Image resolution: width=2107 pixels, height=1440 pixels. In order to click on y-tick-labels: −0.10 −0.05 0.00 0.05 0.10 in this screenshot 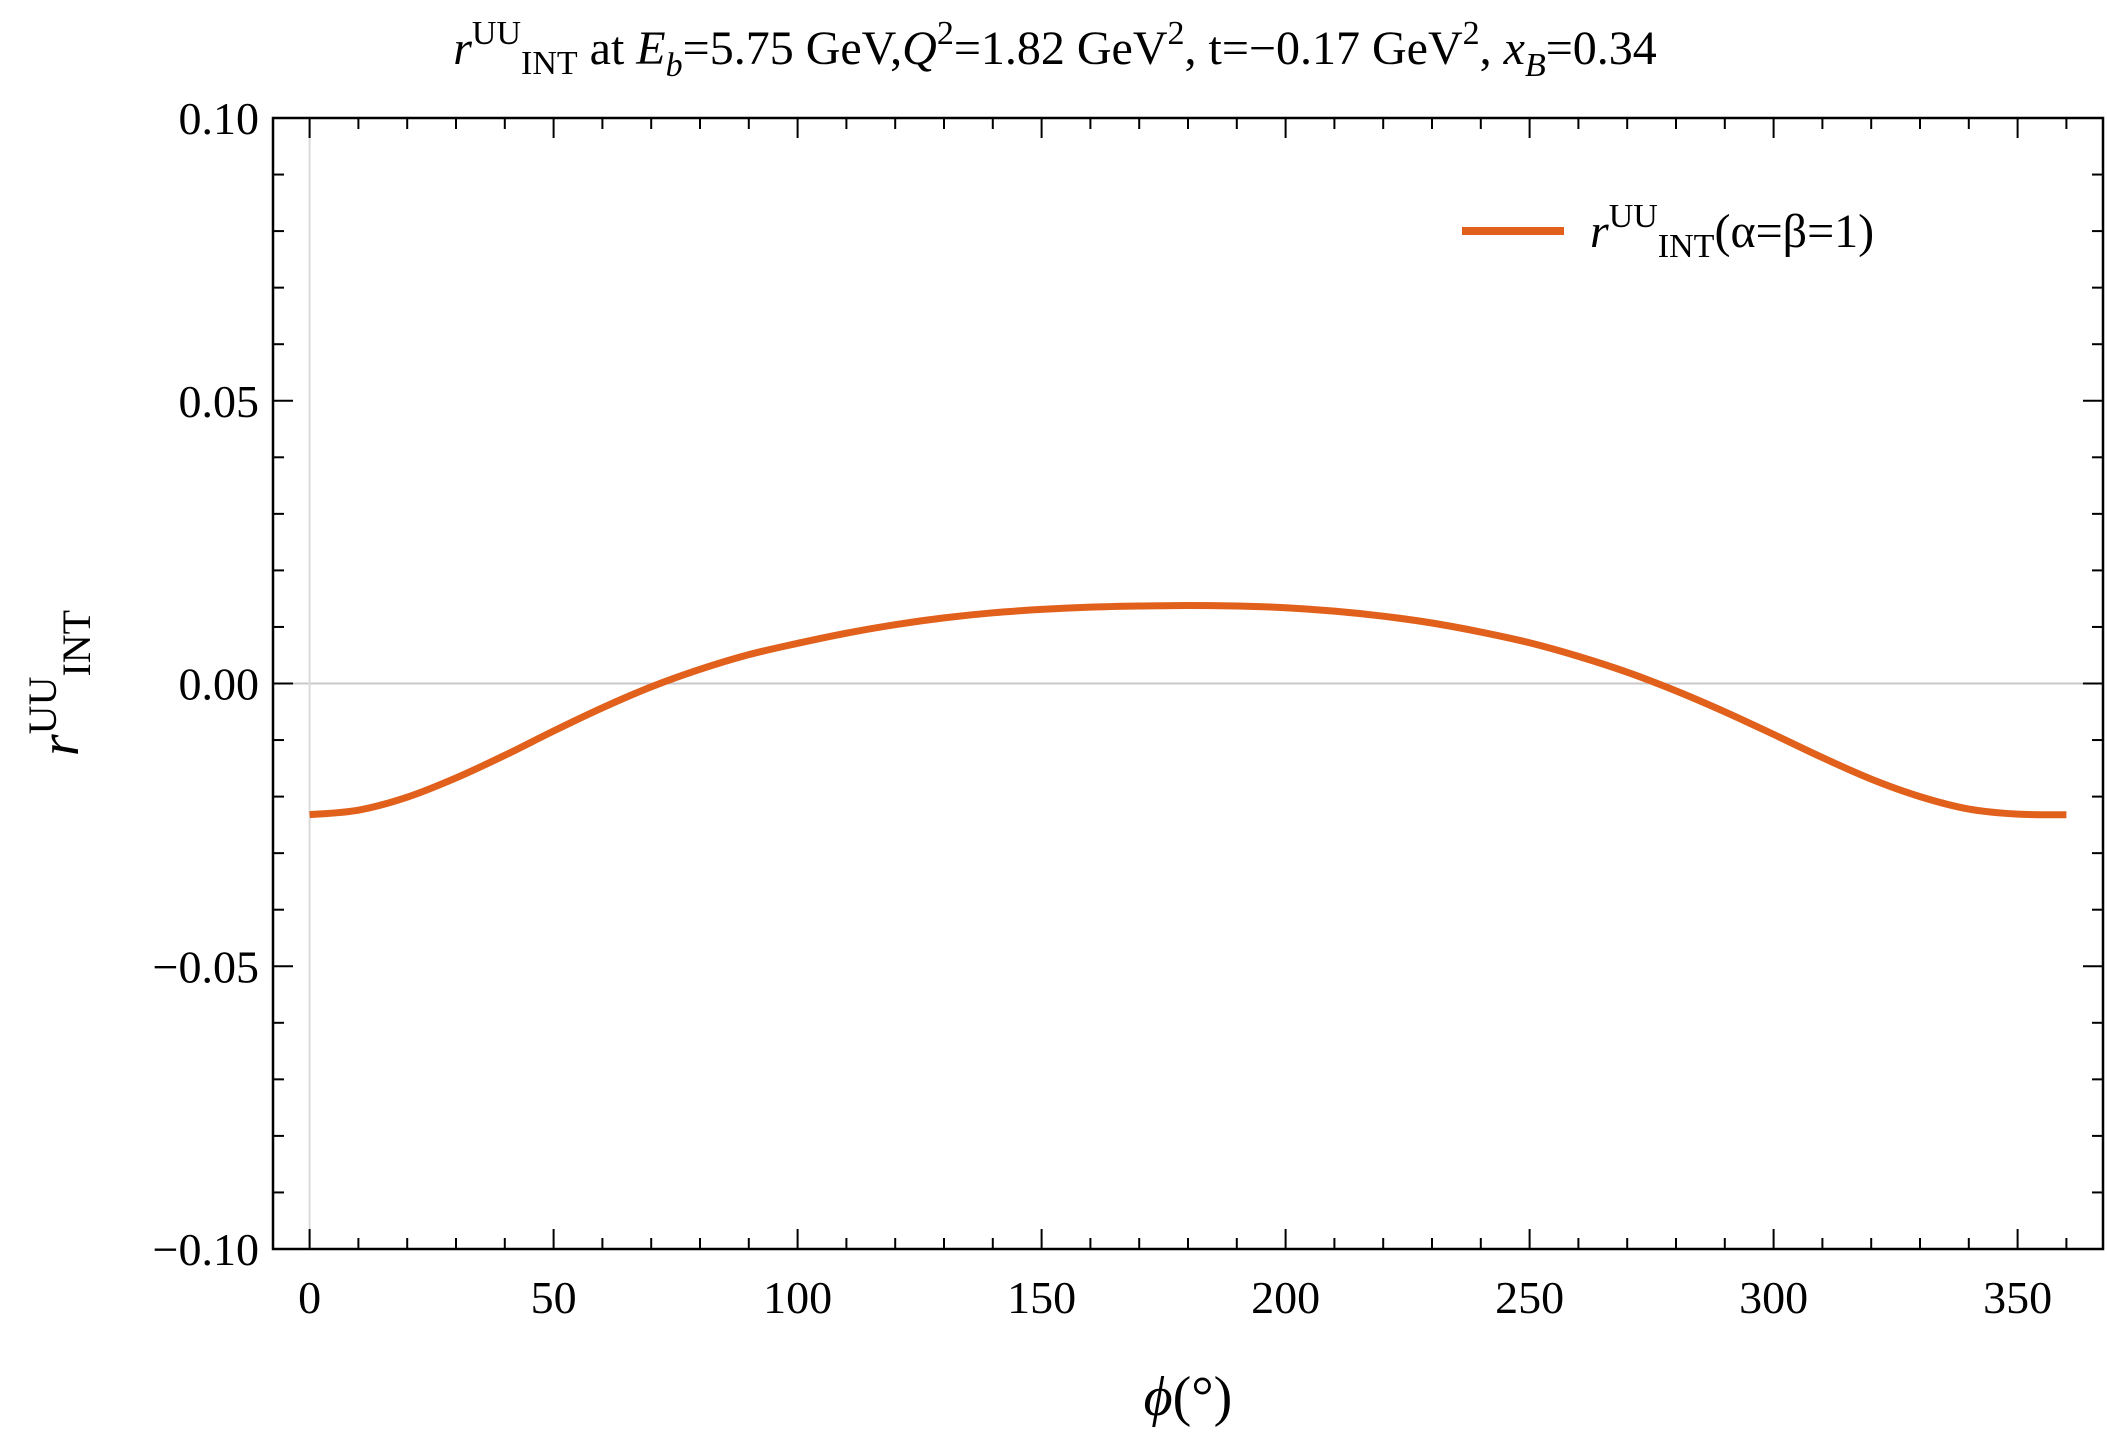, I will do `click(206, 684)`.